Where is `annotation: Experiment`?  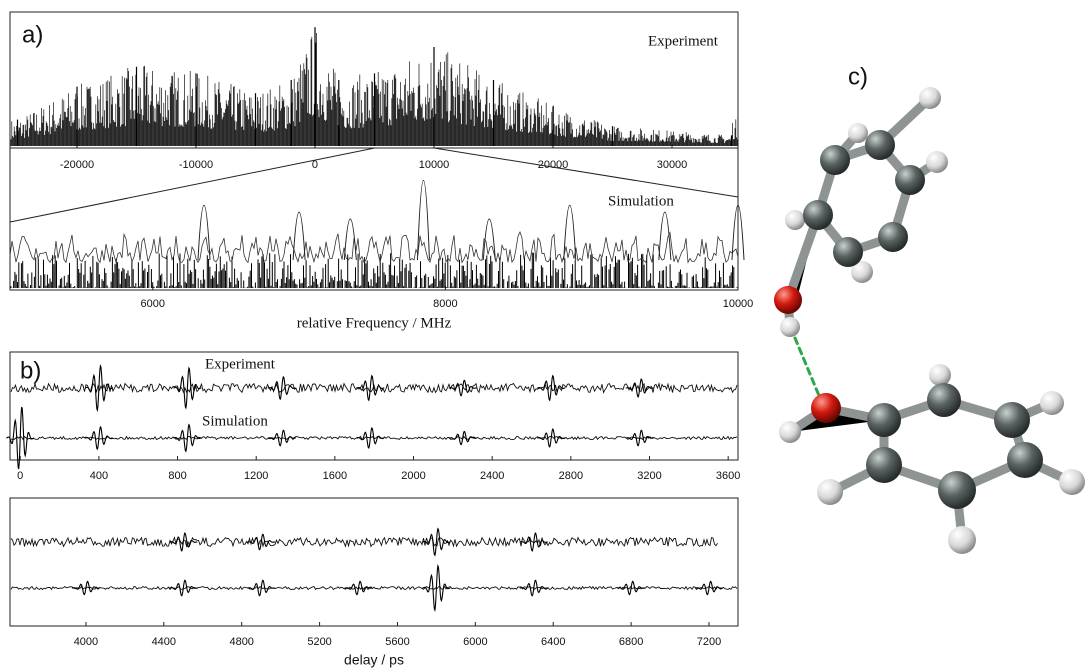
annotation: Experiment is located at coordinates (683, 41).